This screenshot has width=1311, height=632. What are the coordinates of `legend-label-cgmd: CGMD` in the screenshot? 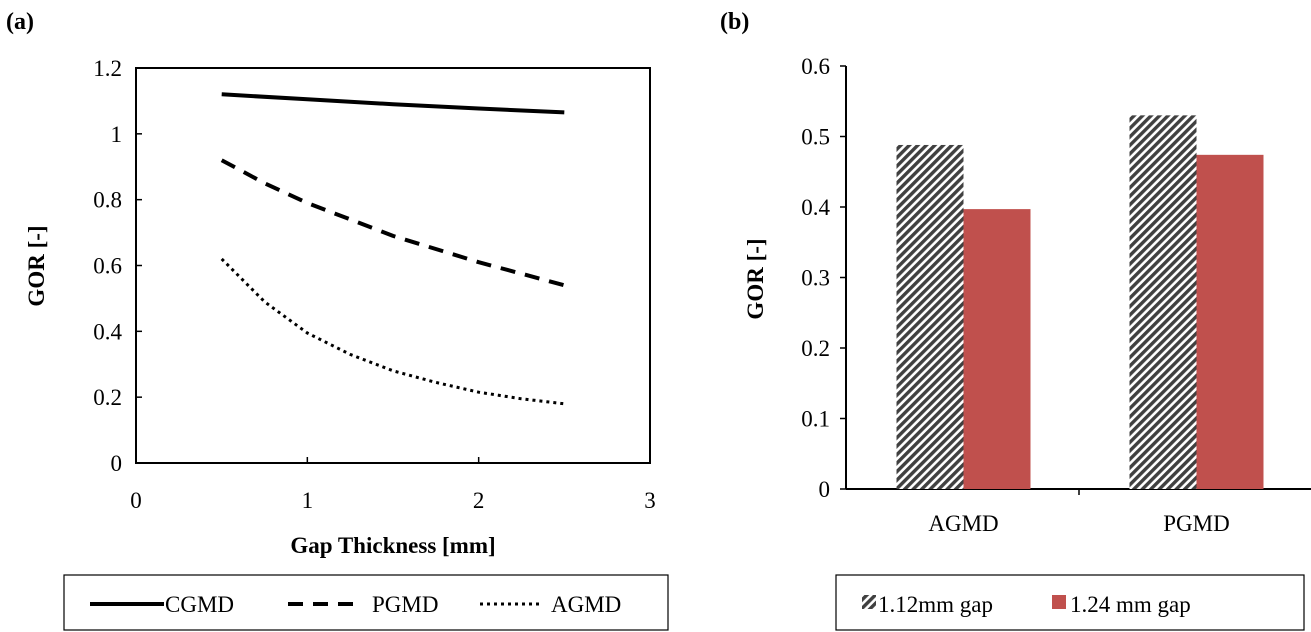 It's located at (199, 604).